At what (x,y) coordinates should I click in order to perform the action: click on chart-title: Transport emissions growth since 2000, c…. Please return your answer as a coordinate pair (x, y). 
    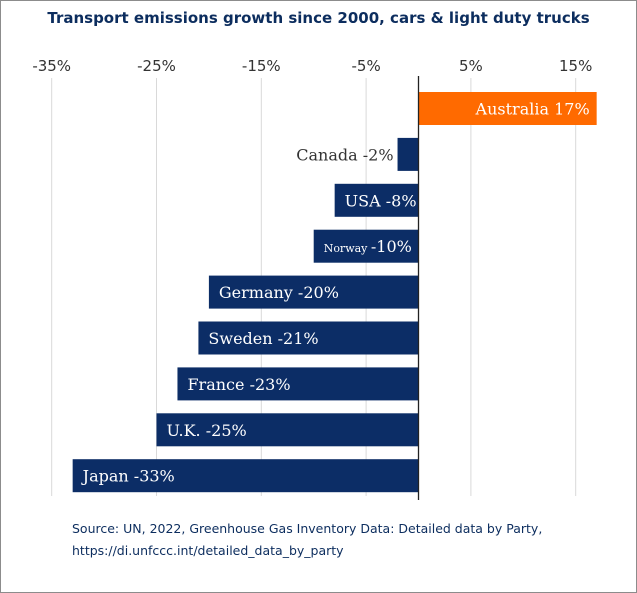
    Looking at the image, I should click on (318, 18).